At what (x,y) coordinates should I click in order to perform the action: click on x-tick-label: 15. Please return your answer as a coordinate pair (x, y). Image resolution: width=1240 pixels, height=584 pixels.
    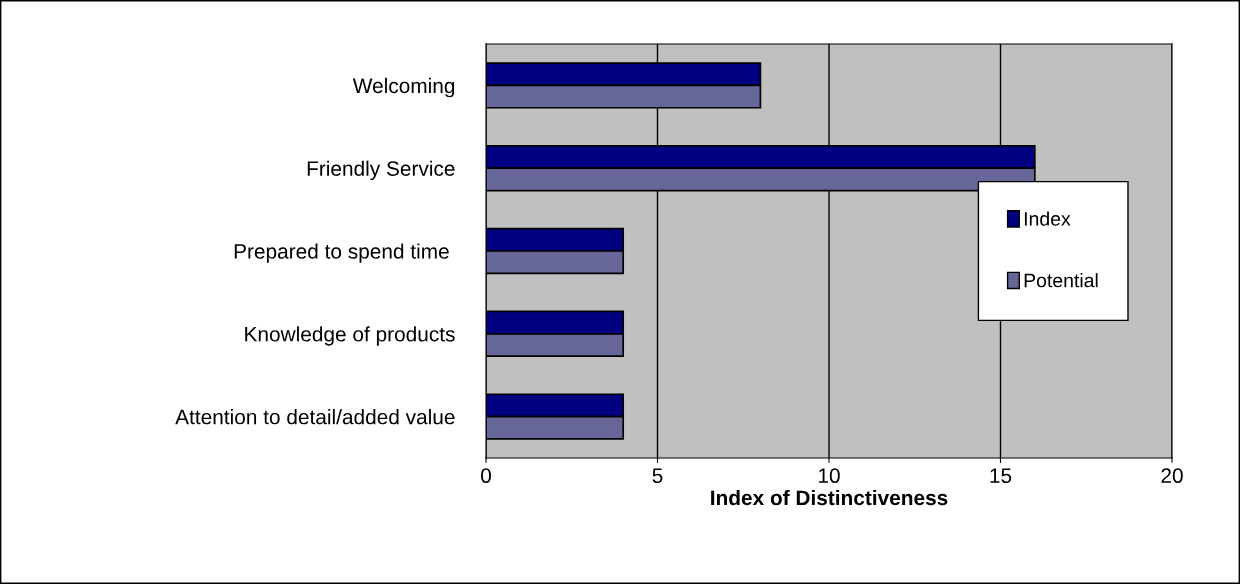
    Looking at the image, I should click on (1001, 476).